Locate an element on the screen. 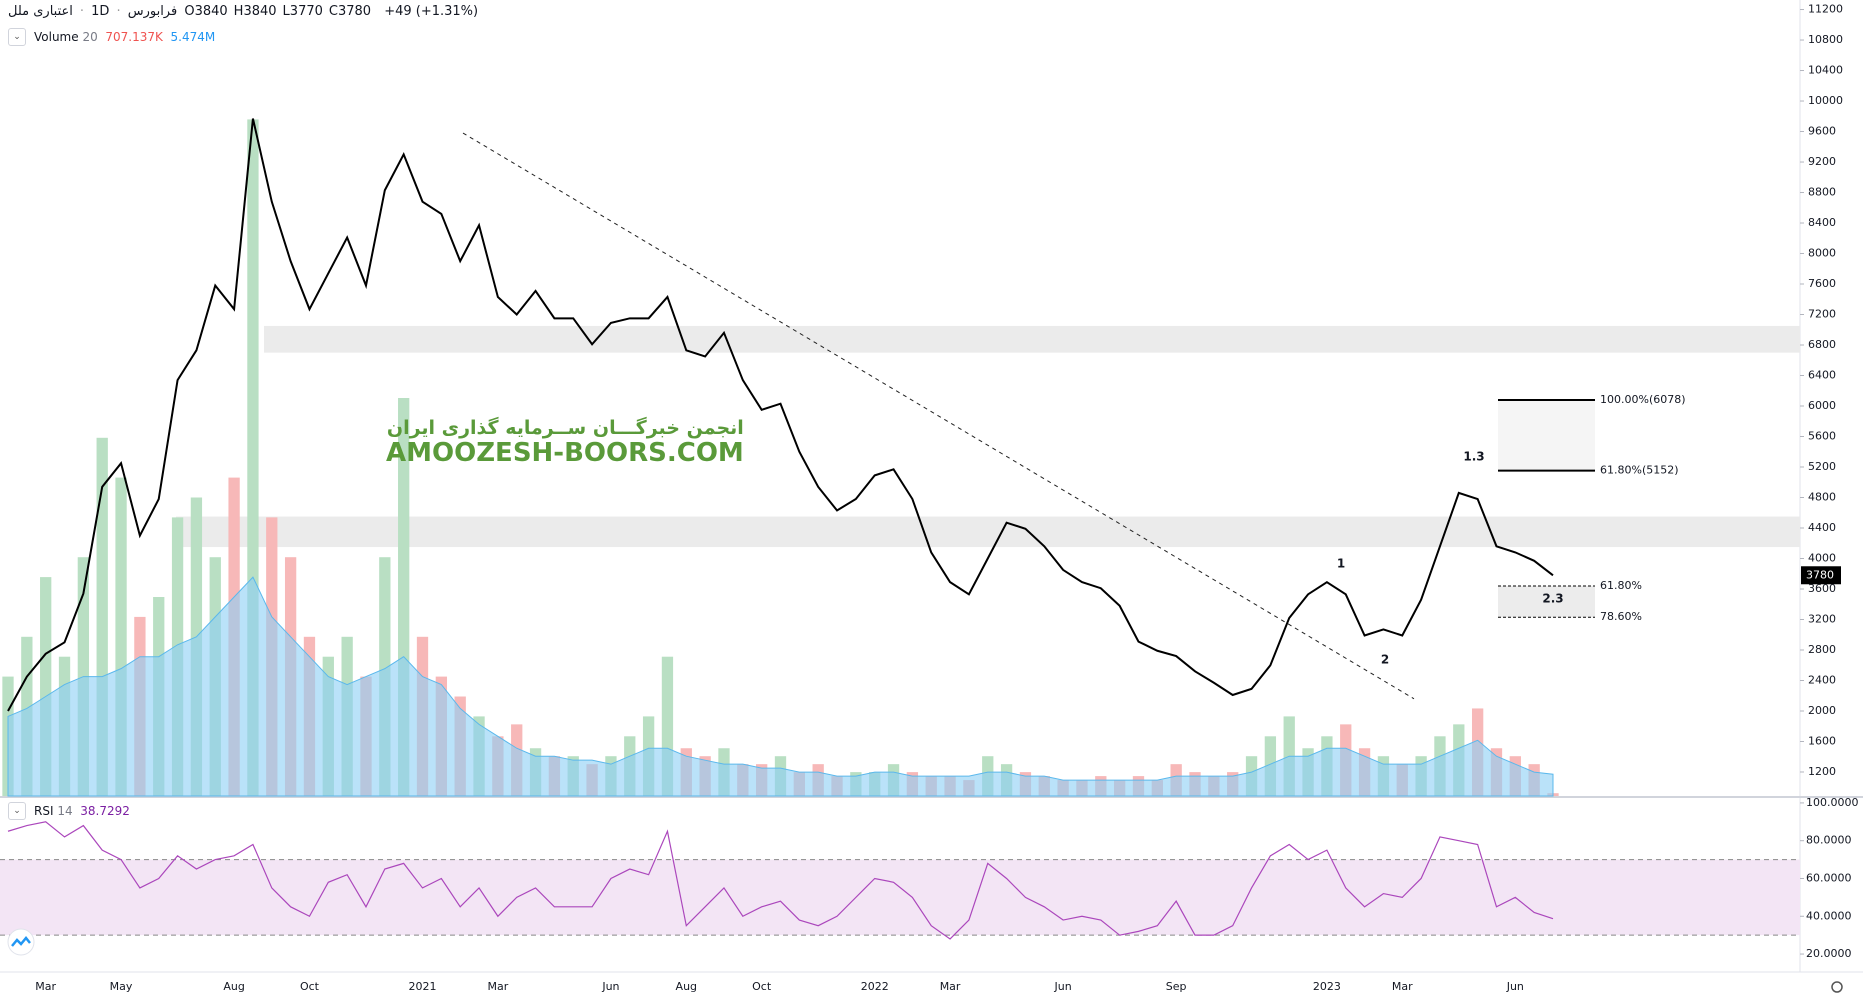 The image size is (1863, 1000). y-tick-label: 2400 is located at coordinates (1822, 679).